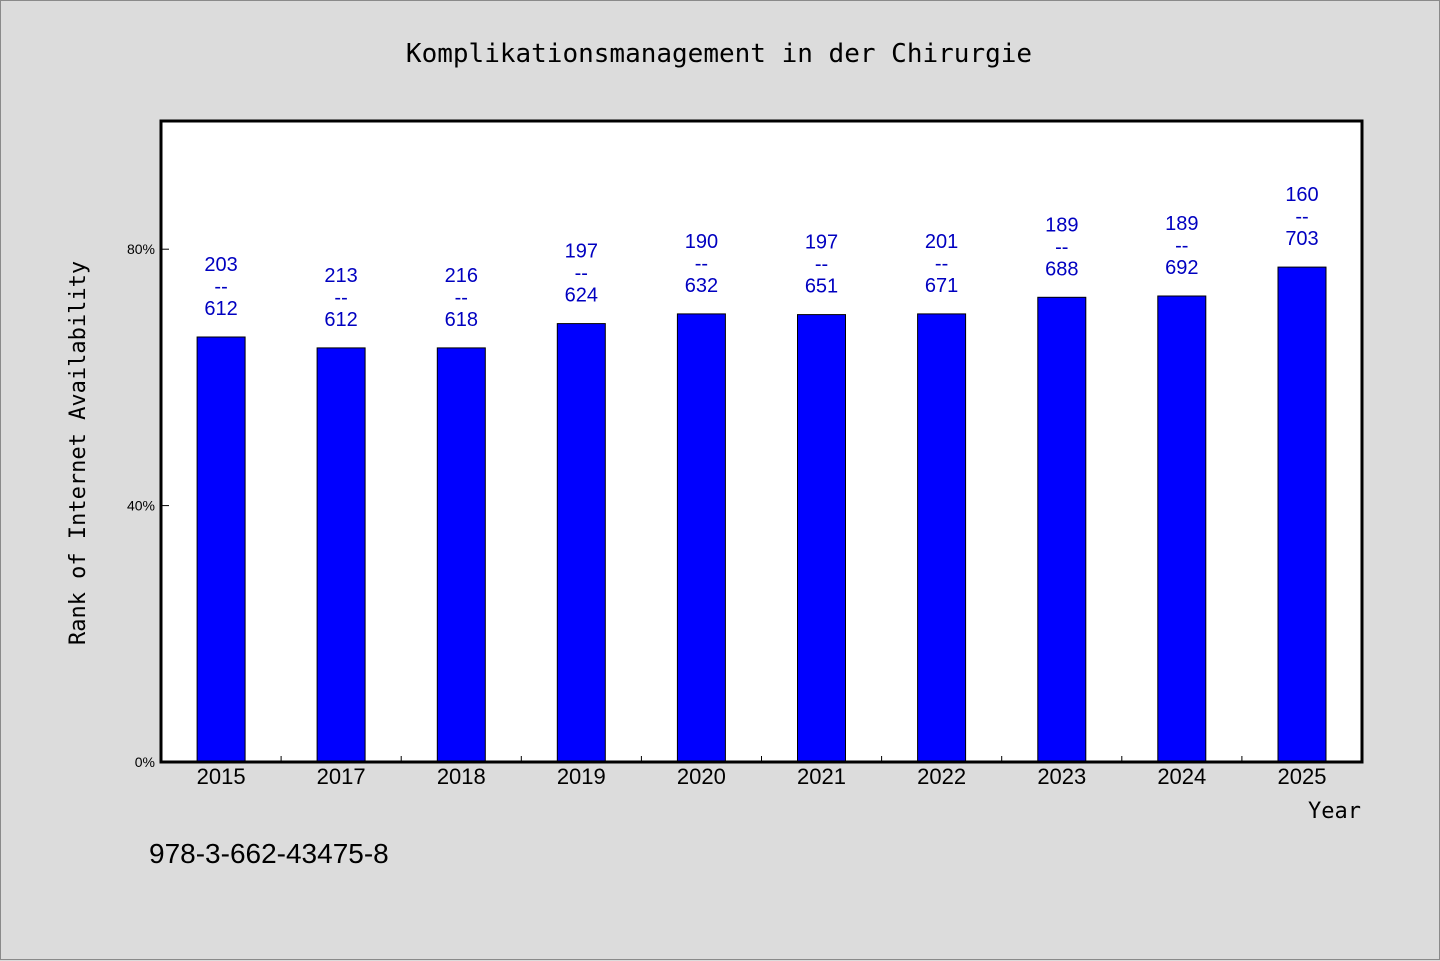 Image resolution: width=1440 pixels, height=961 pixels. I want to click on bar-2021, so click(821, 538).